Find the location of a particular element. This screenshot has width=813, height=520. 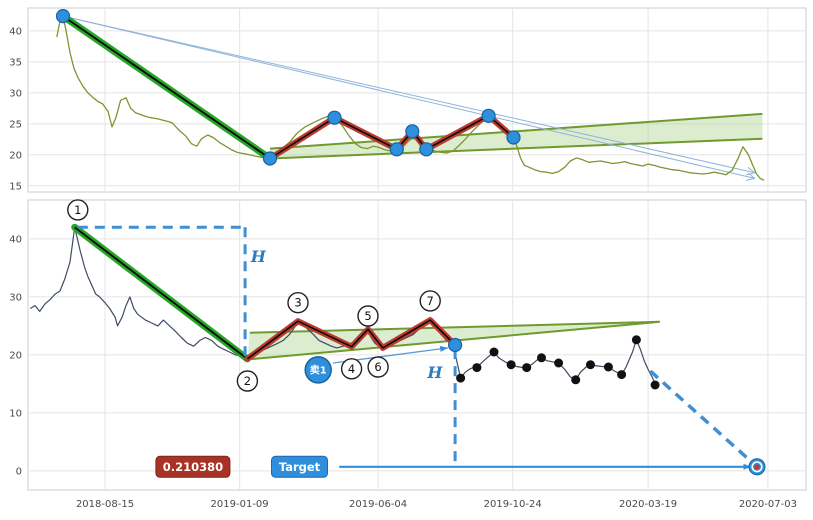

wave-label-text: 5 is located at coordinates (367, 316).